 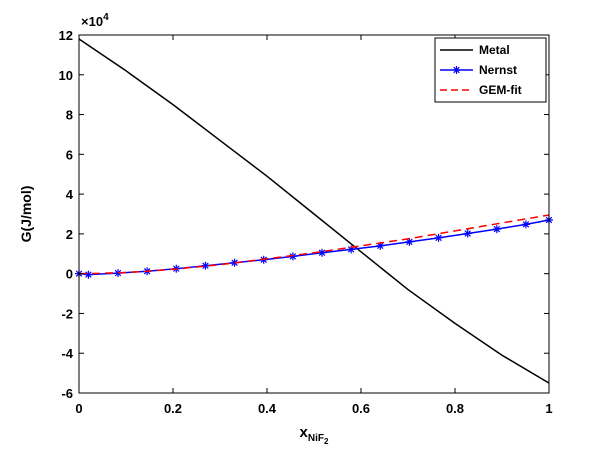 What do you see at coordinates (304, 432) in the screenshot?
I see `x-axis-label-base: x` at bounding box center [304, 432].